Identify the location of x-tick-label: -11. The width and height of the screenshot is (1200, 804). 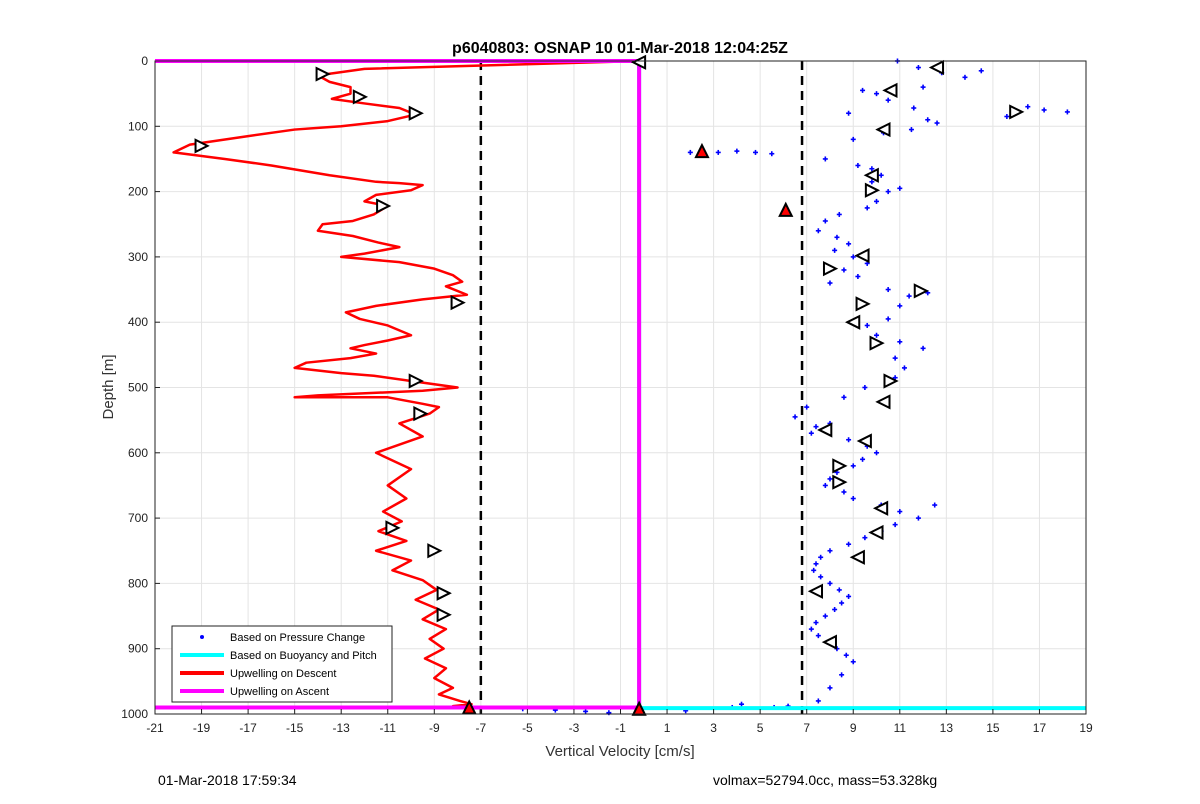
(388, 728).